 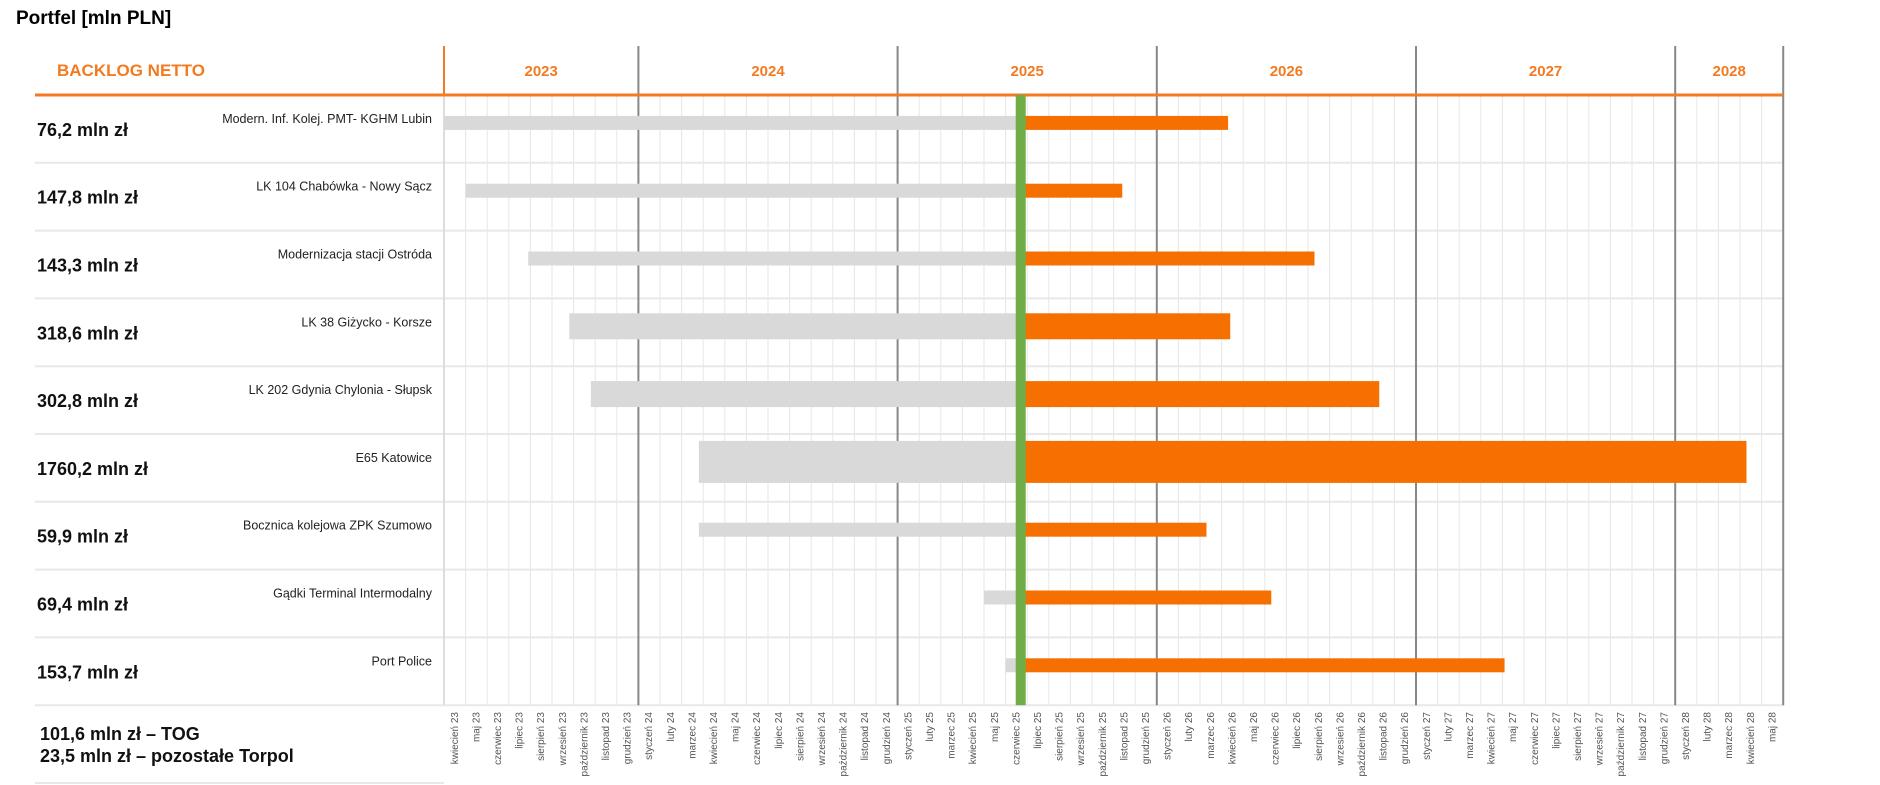 I want to click on month-label: styczeń 28, so click(x=1686, y=736).